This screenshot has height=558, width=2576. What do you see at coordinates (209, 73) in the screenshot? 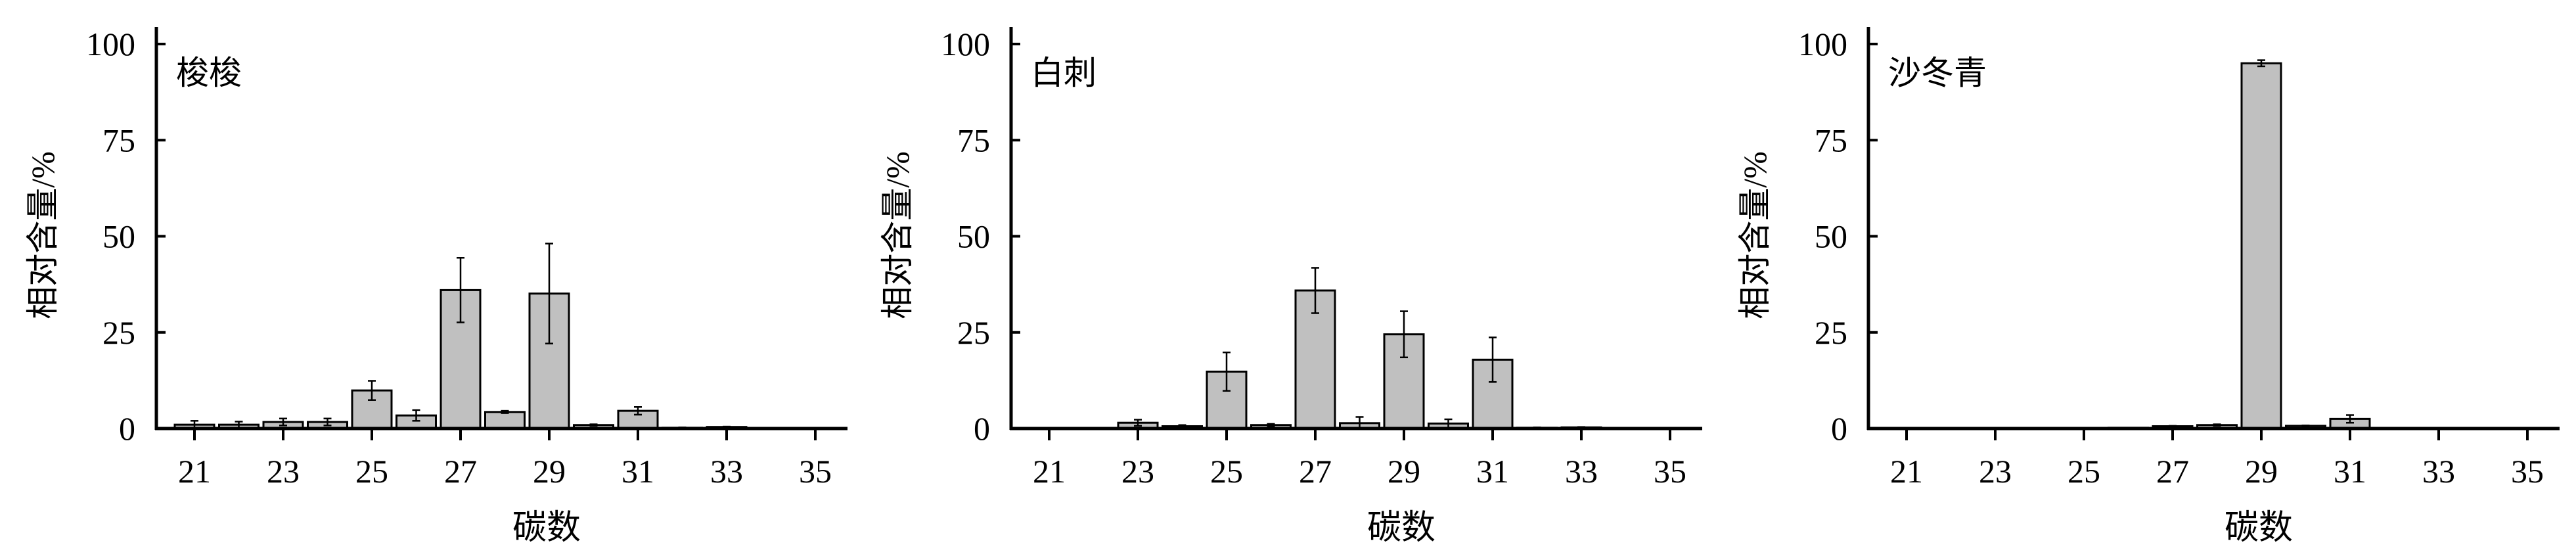
I see `panel-title: 梭梭` at bounding box center [209, 73].